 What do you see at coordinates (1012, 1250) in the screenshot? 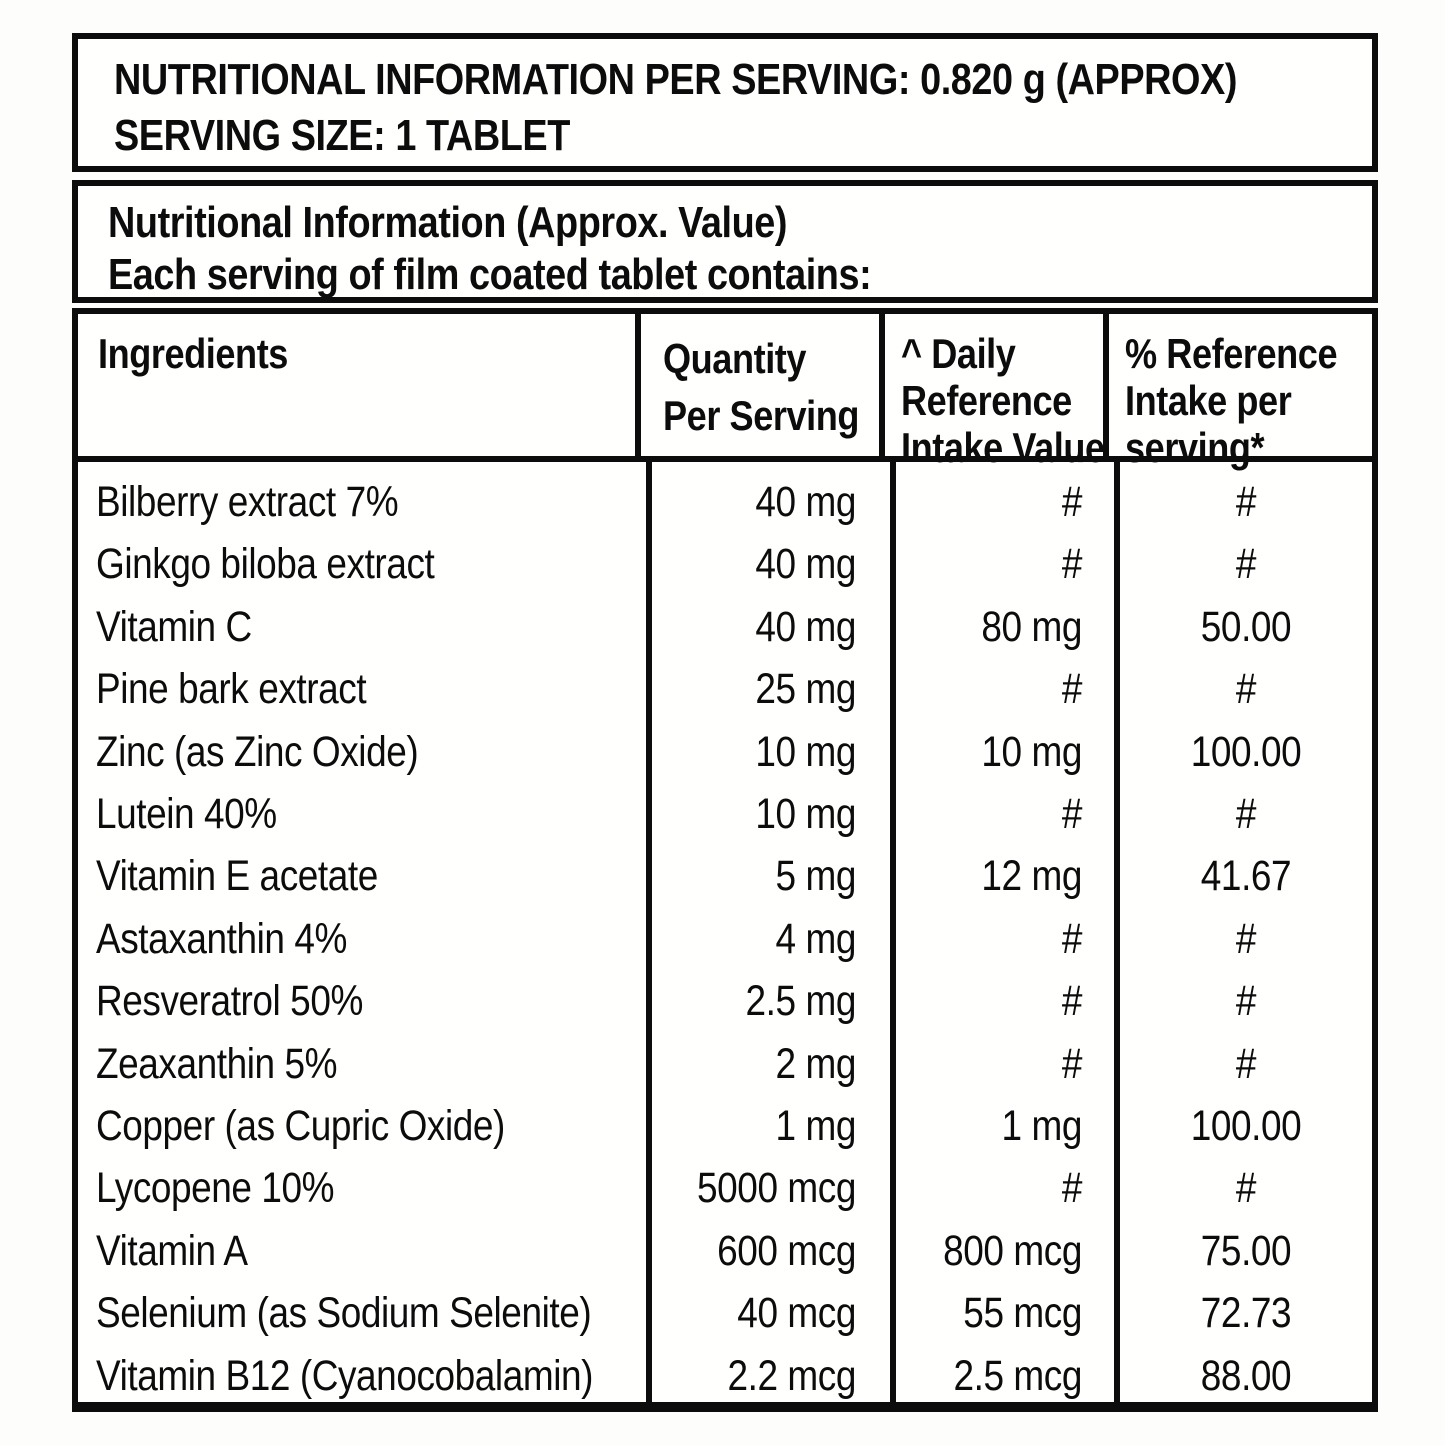
I see `dri-value: 800 mcg` at bounding box center [1012, 1250].